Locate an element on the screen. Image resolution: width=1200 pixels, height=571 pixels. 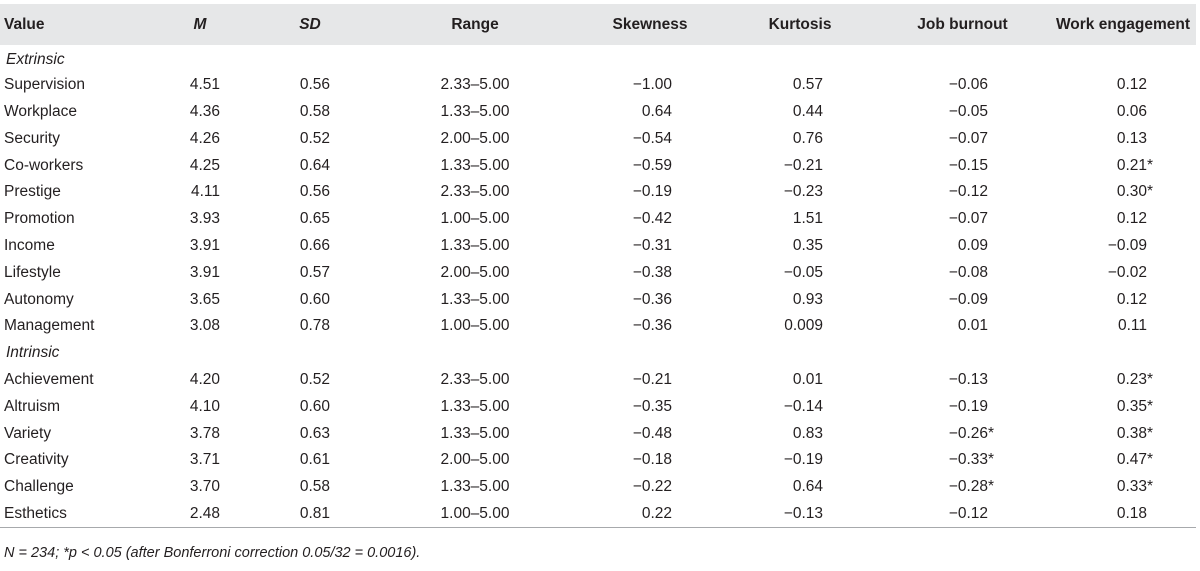
cell-m: 3.91 is located at coordinates (200, 246).